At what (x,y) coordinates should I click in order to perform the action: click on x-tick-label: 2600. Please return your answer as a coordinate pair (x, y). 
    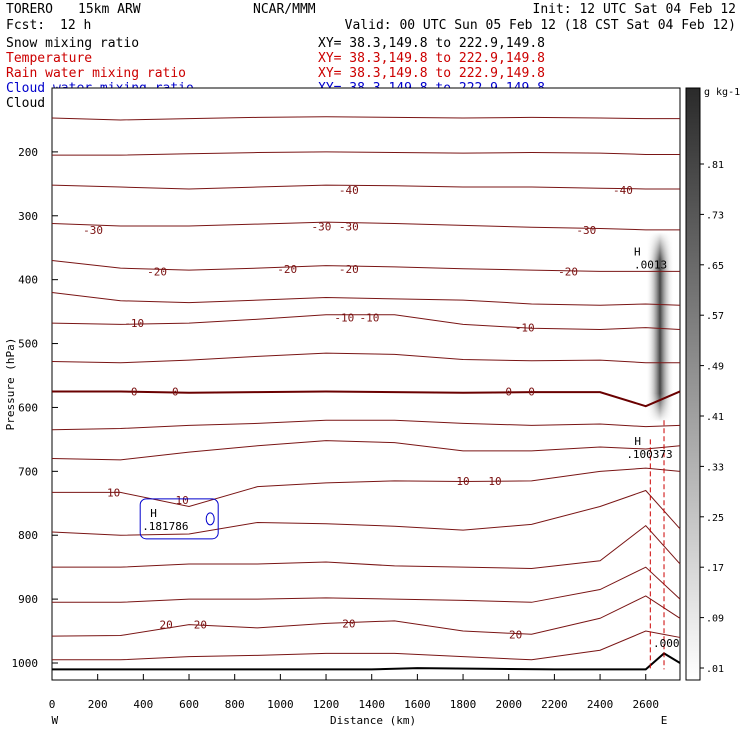
    Looking at the image, I should click on (645, 704).